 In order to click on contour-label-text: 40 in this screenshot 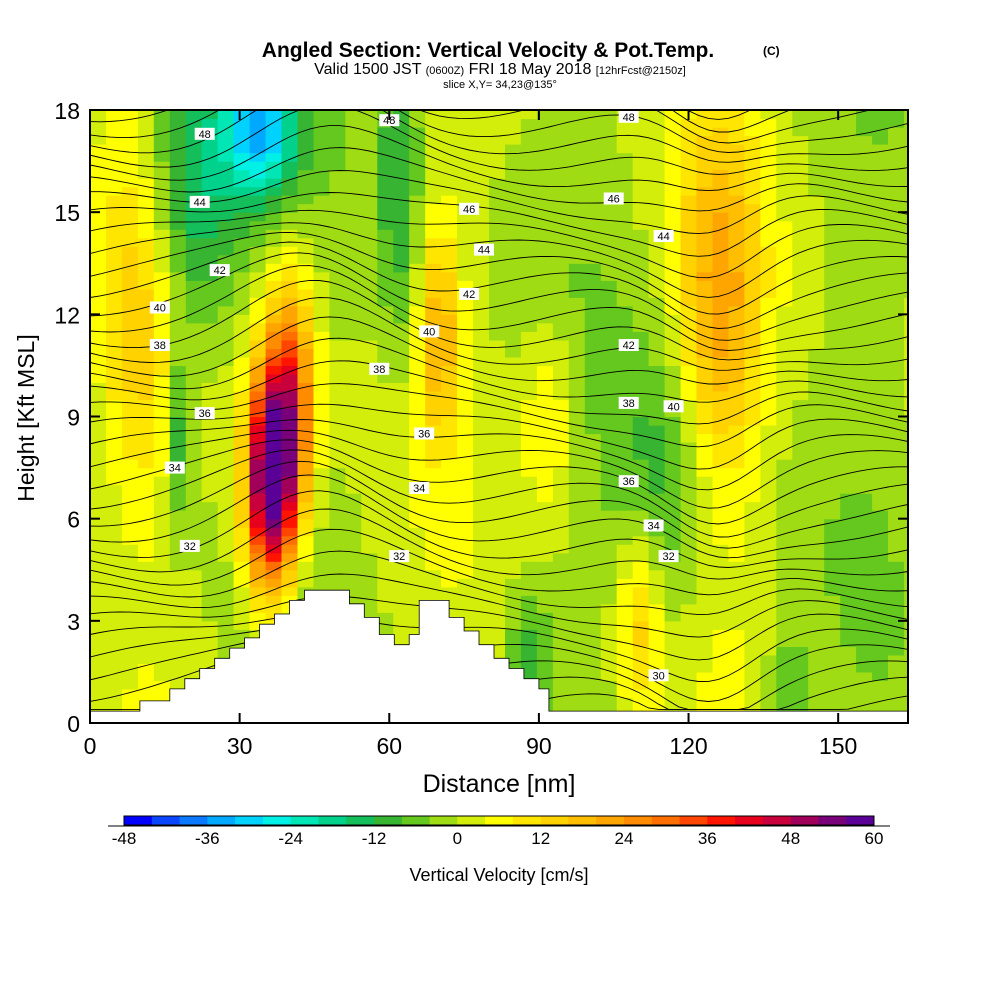, I will do `click(429, 332)`.